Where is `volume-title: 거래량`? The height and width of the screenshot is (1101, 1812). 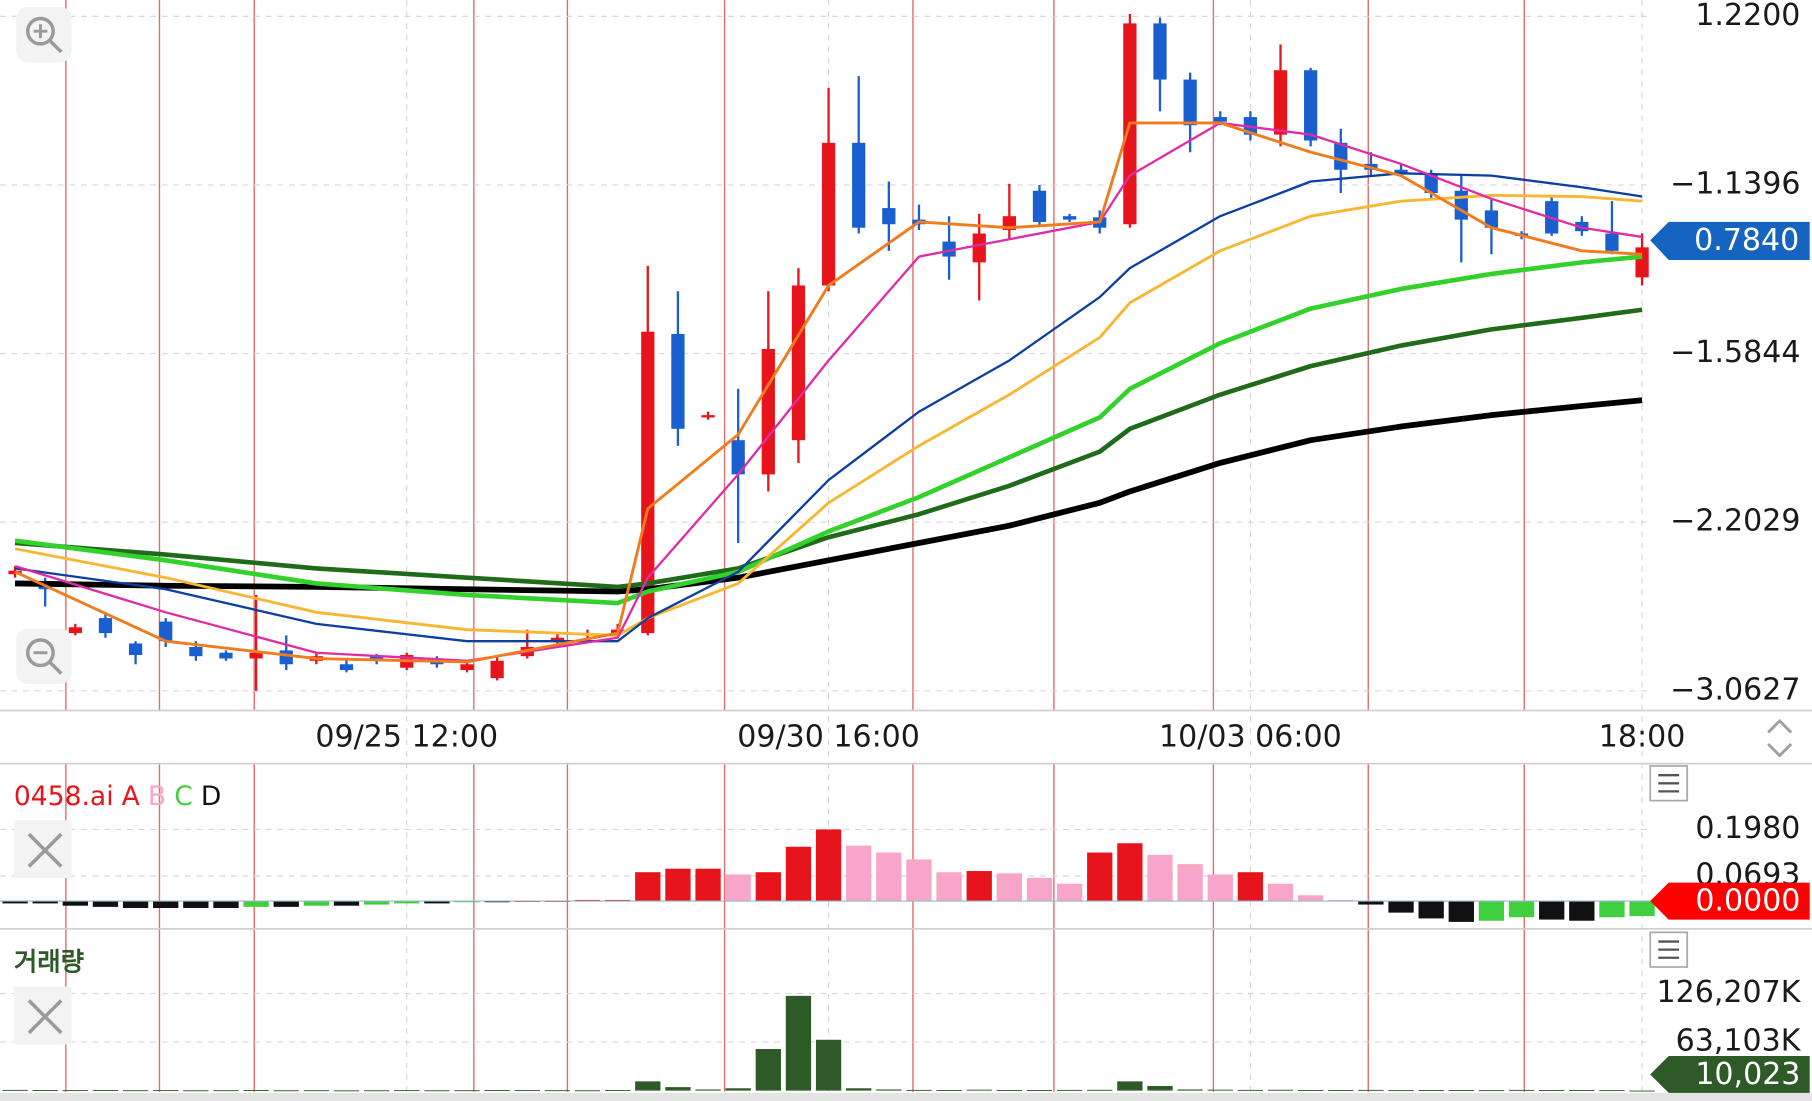 volume-title: 거래량 is located at coordinates (49, 962).